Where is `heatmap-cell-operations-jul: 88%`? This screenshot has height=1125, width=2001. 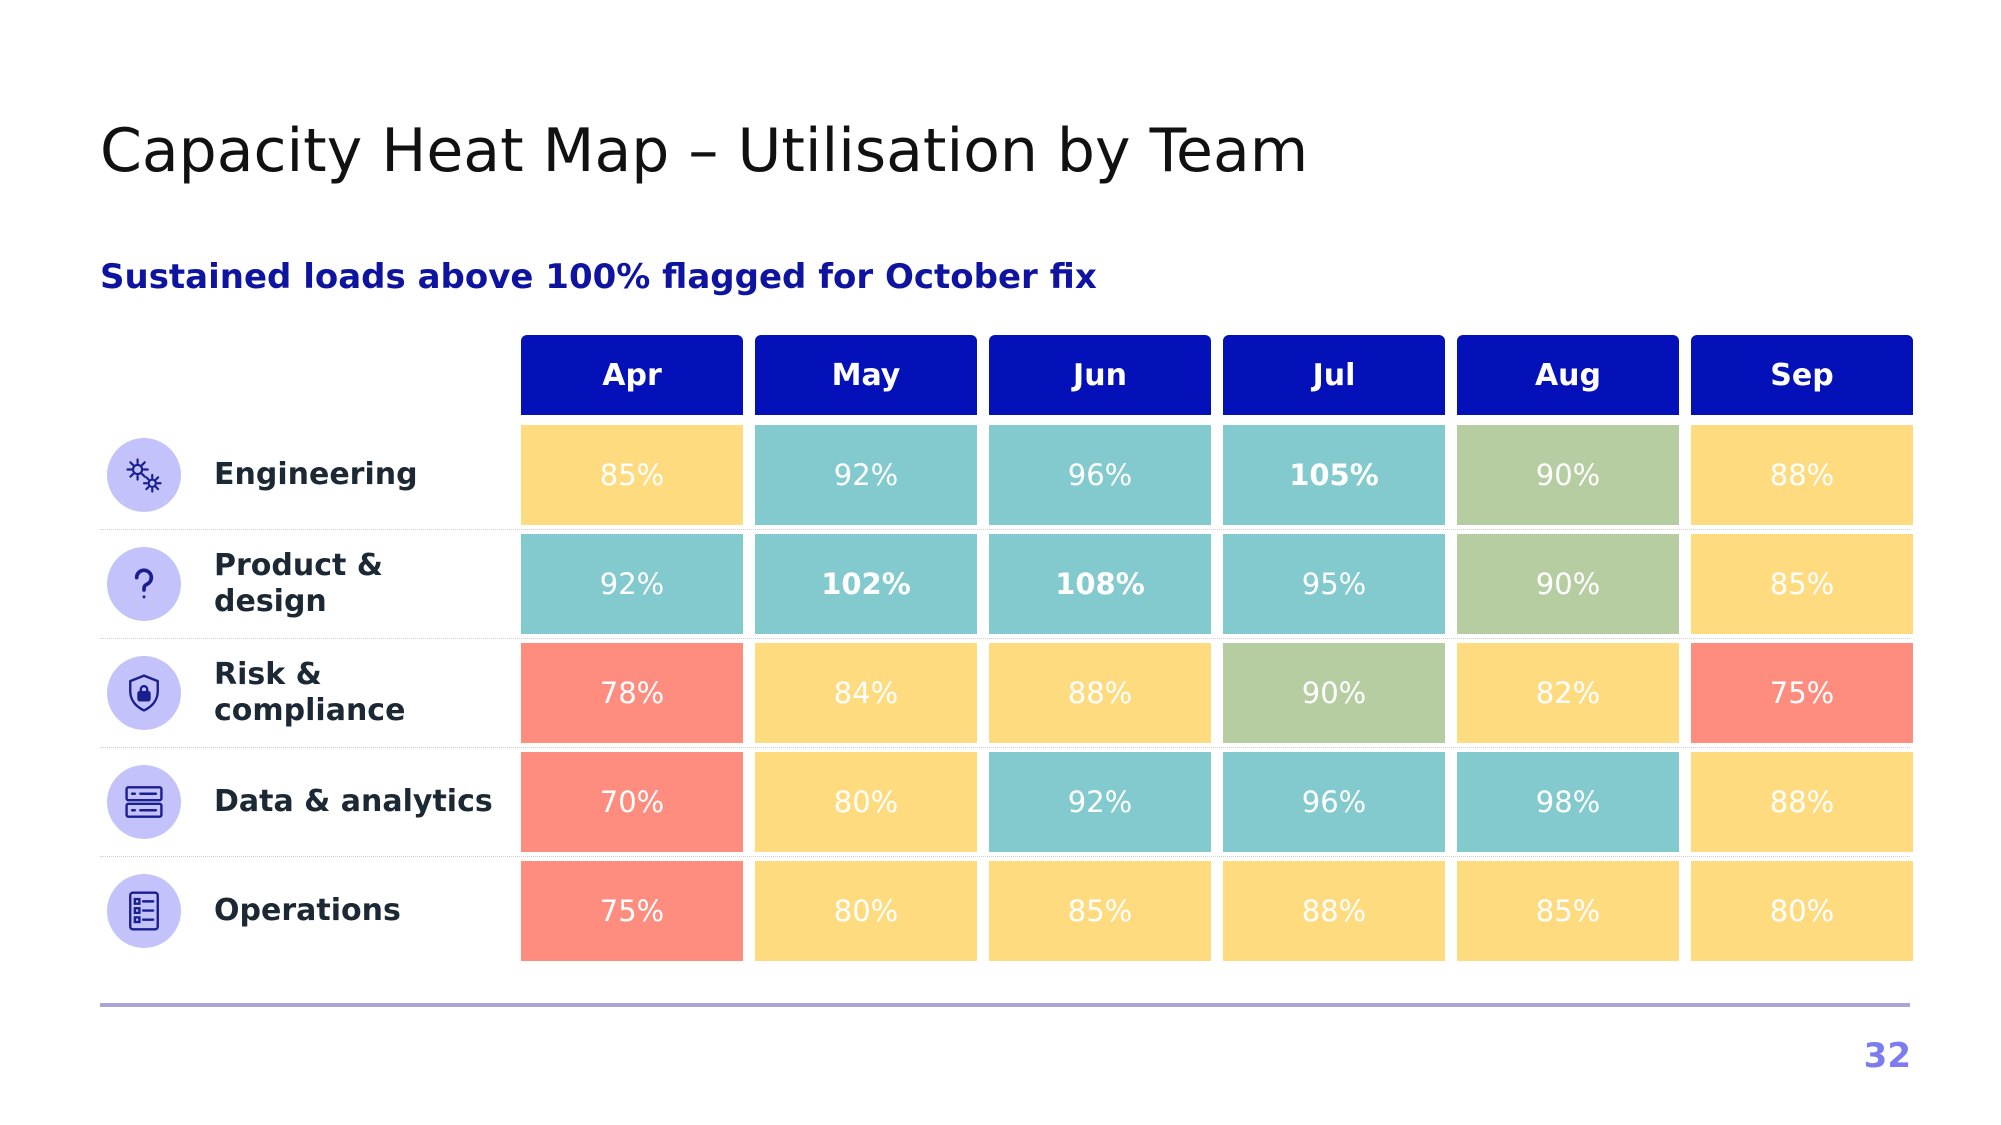
heatmap-cell-operations-jul: 88% is located at coordinates (1334, 911).